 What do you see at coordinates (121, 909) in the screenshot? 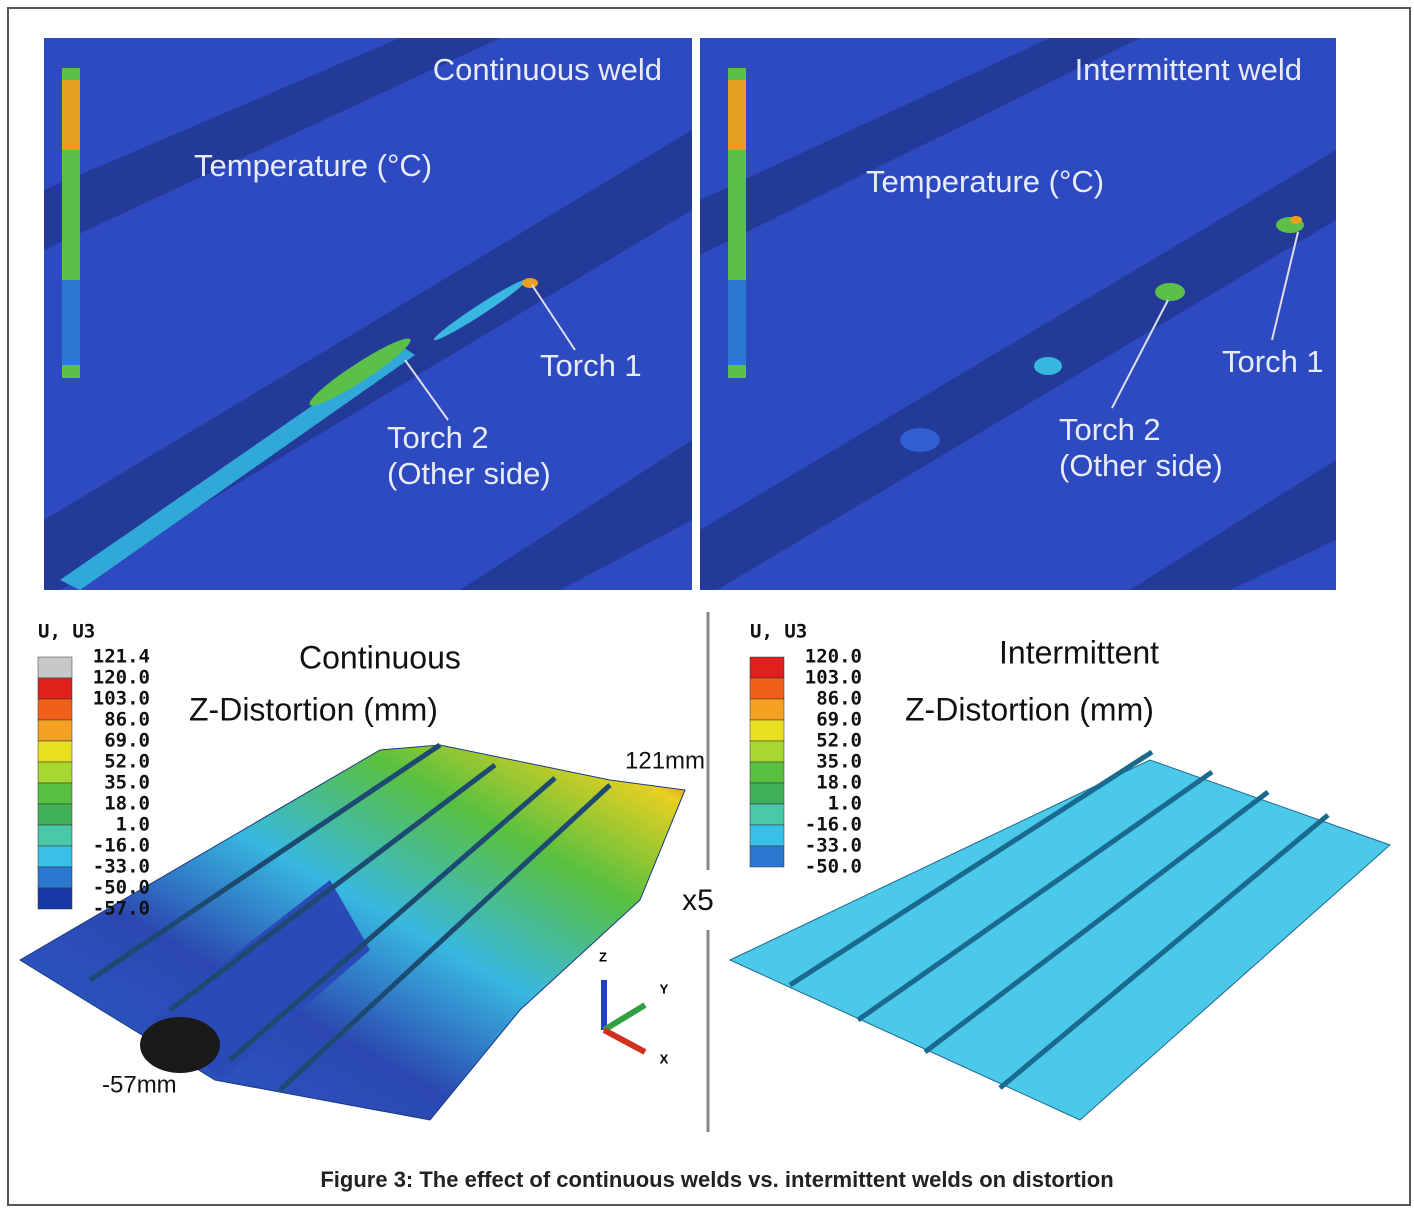
I see `legend-label: -57.0` at bounding box center [121, 909].